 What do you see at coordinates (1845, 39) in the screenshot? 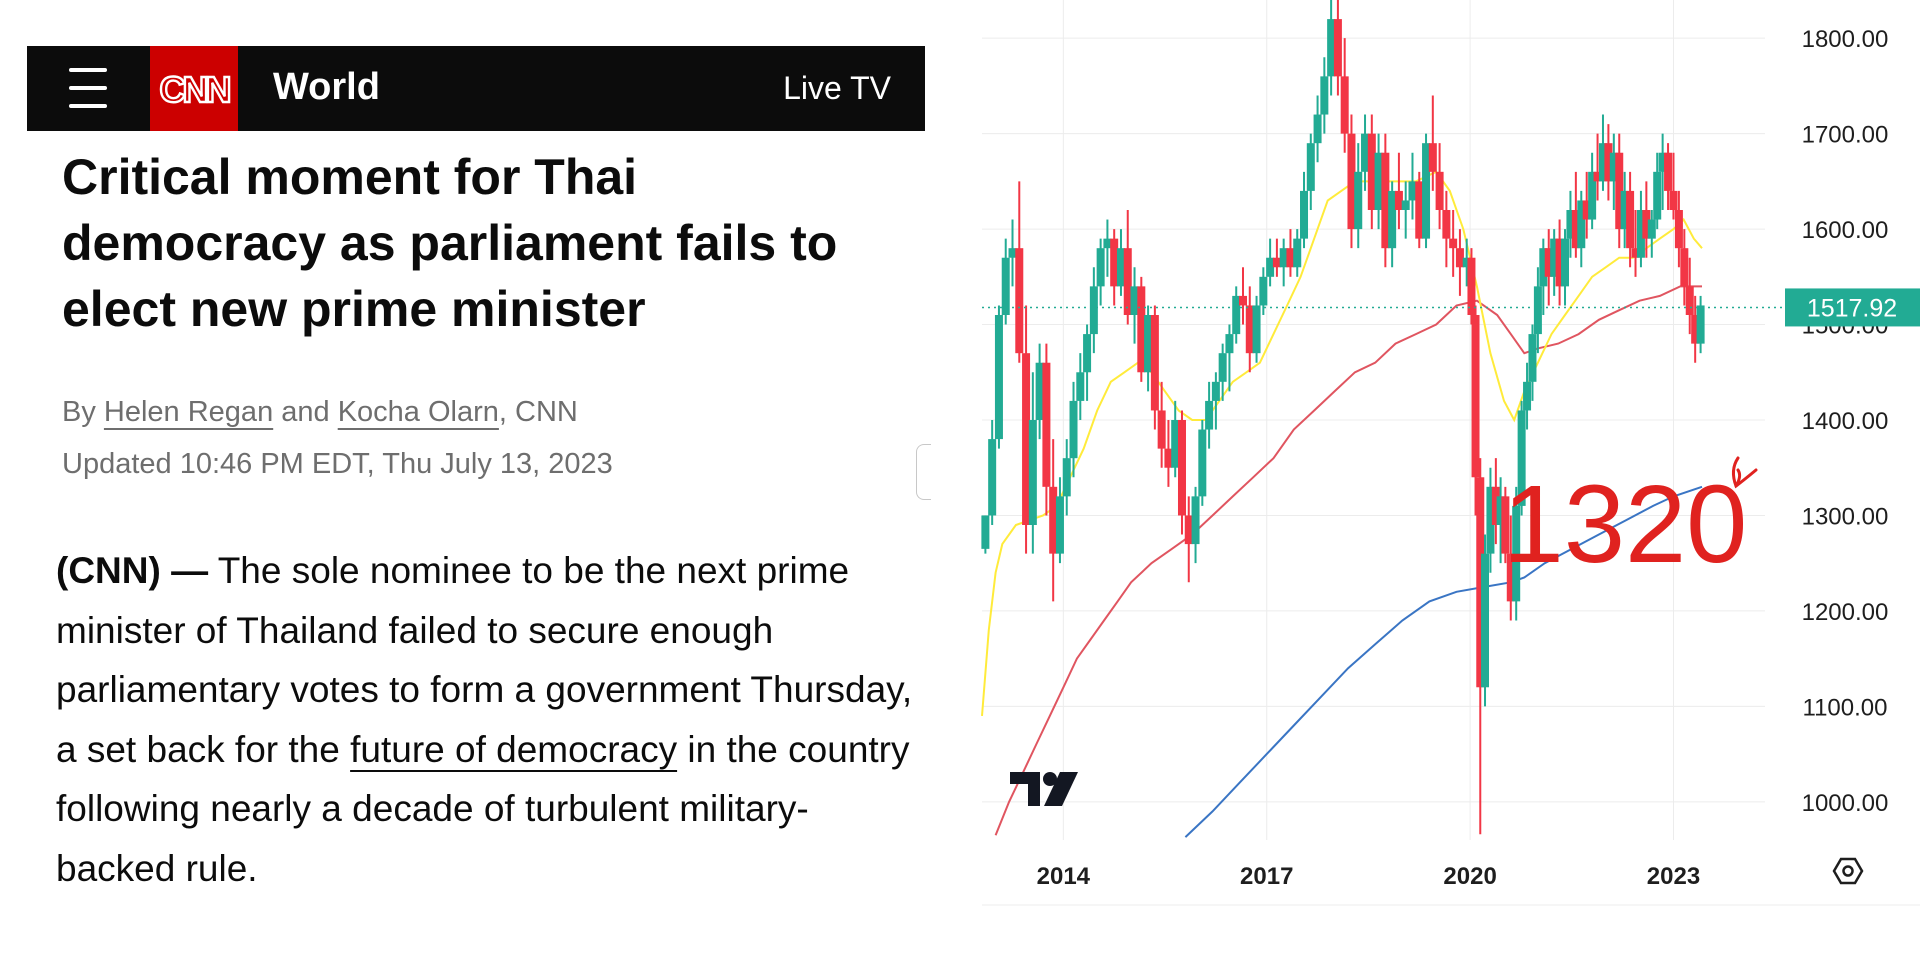
I see `y-axis-tick-label: 1800.00` at bounding box center [1845, 39].